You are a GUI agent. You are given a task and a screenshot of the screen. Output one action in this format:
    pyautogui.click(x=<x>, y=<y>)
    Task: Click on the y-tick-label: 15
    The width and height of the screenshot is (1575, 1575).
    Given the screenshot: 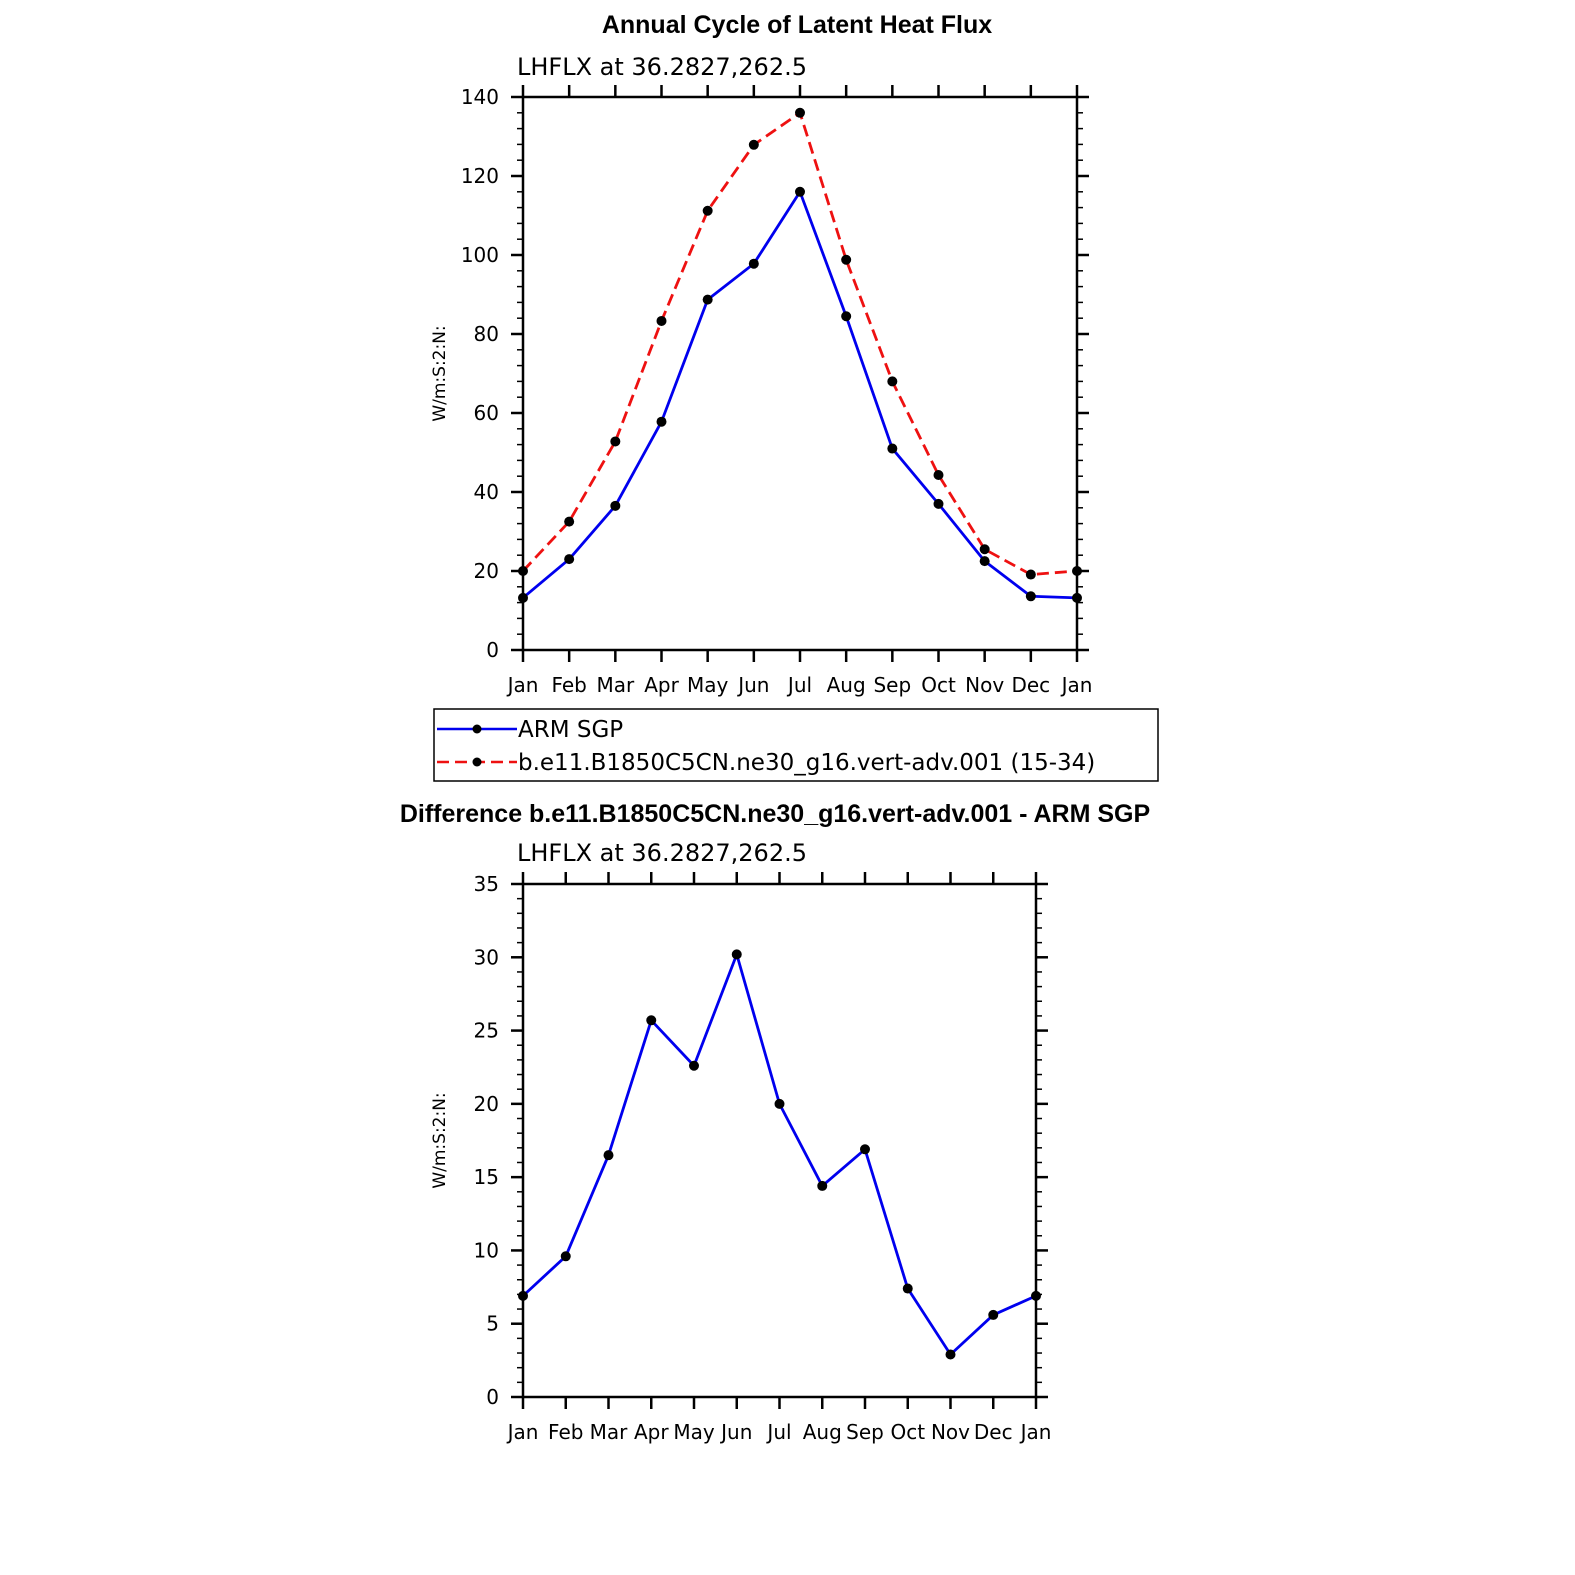 What is the action you would take?
    pyautogui.click(x=486, y=1177)
    